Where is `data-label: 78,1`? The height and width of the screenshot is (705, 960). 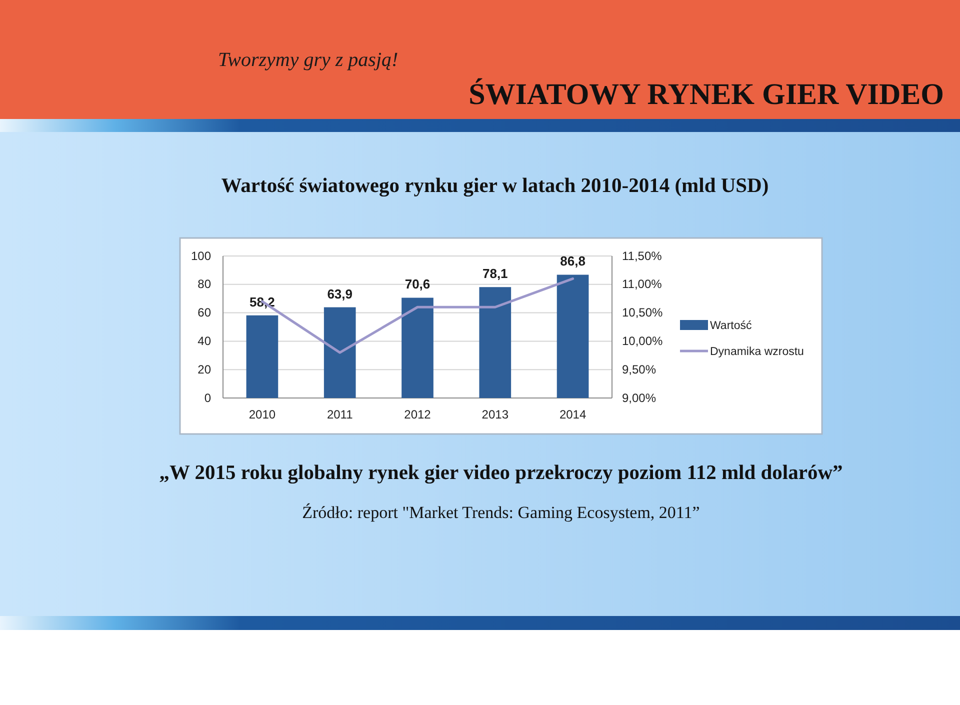 data-label: 78,1 is located at coordinates (495, 274).